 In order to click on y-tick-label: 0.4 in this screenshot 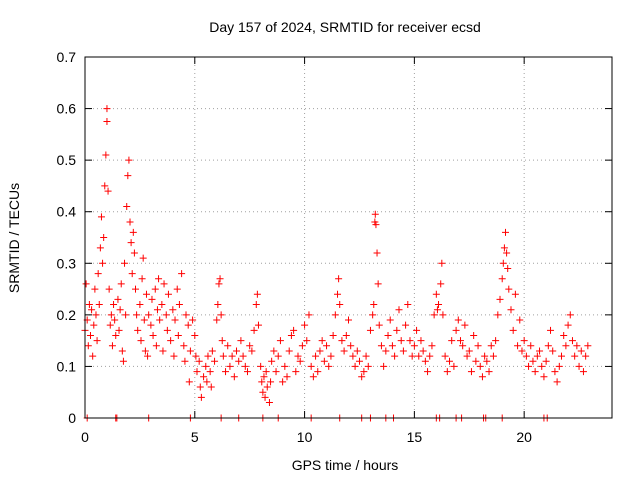, I will do `click(67, 212)`.